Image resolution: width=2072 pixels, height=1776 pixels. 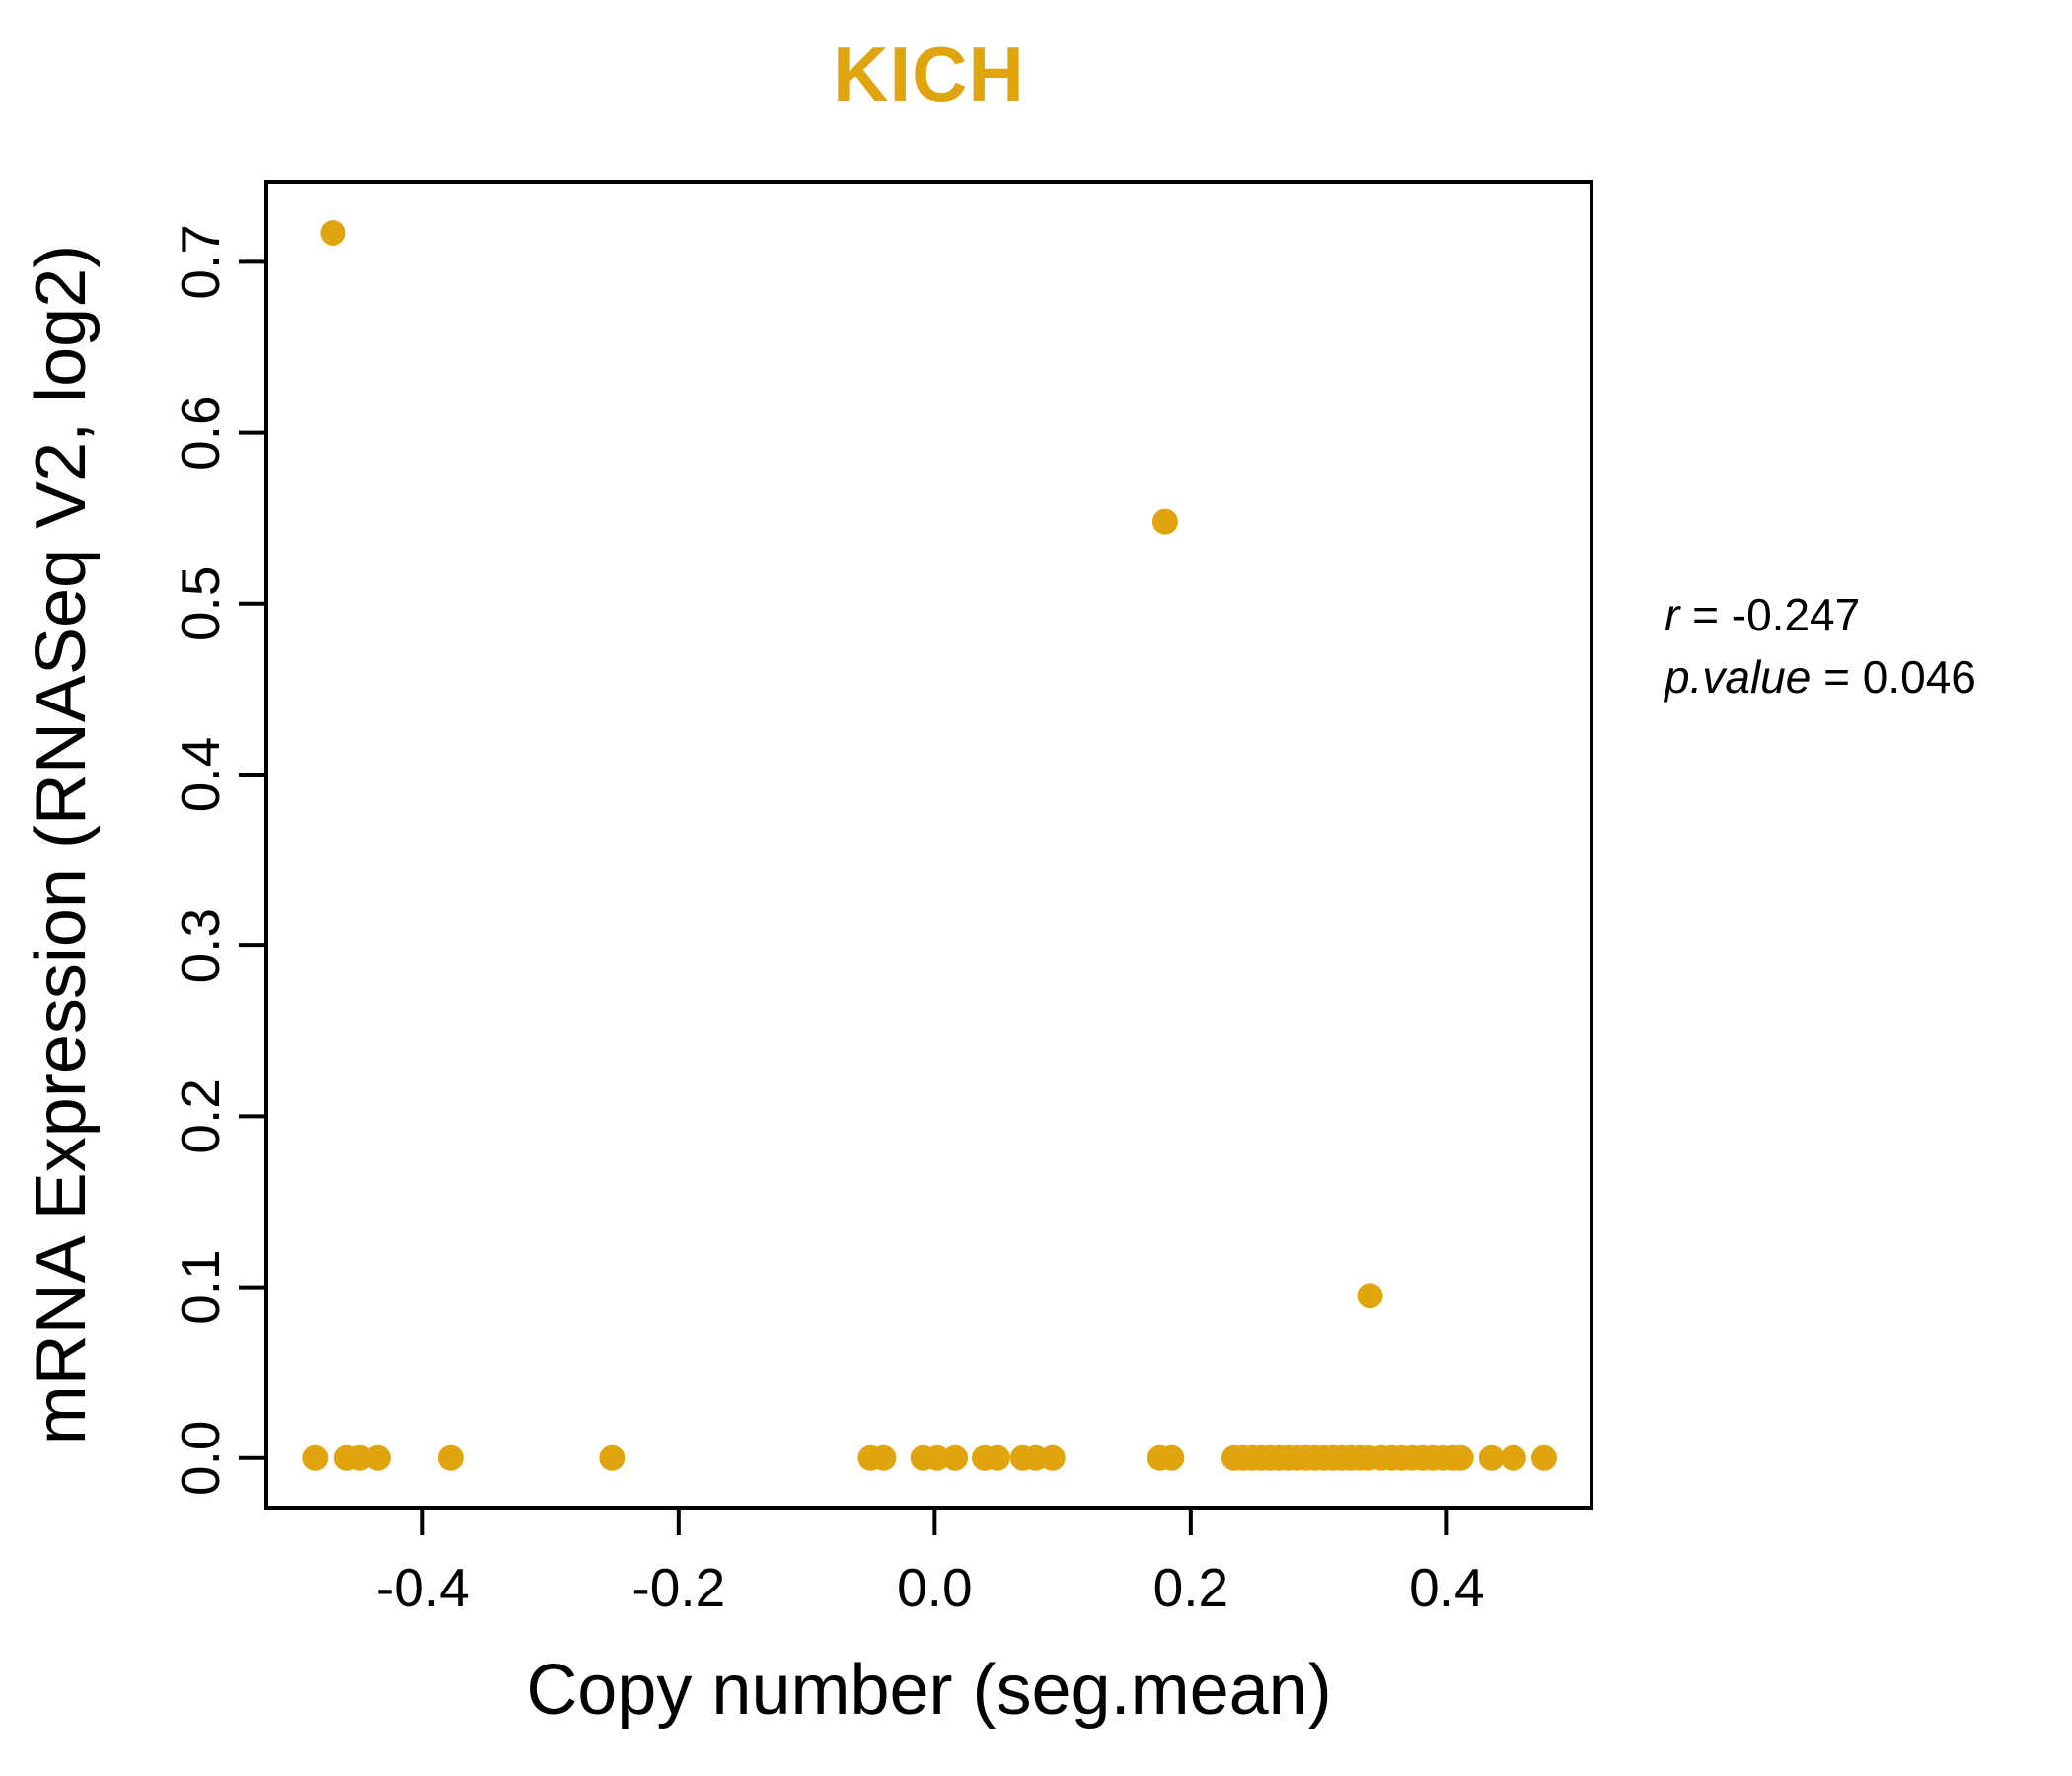 What do you see at coordinates (1837, 677) in the screenshot?
I see `p-eq: =` at bounding box center [1837, 677].